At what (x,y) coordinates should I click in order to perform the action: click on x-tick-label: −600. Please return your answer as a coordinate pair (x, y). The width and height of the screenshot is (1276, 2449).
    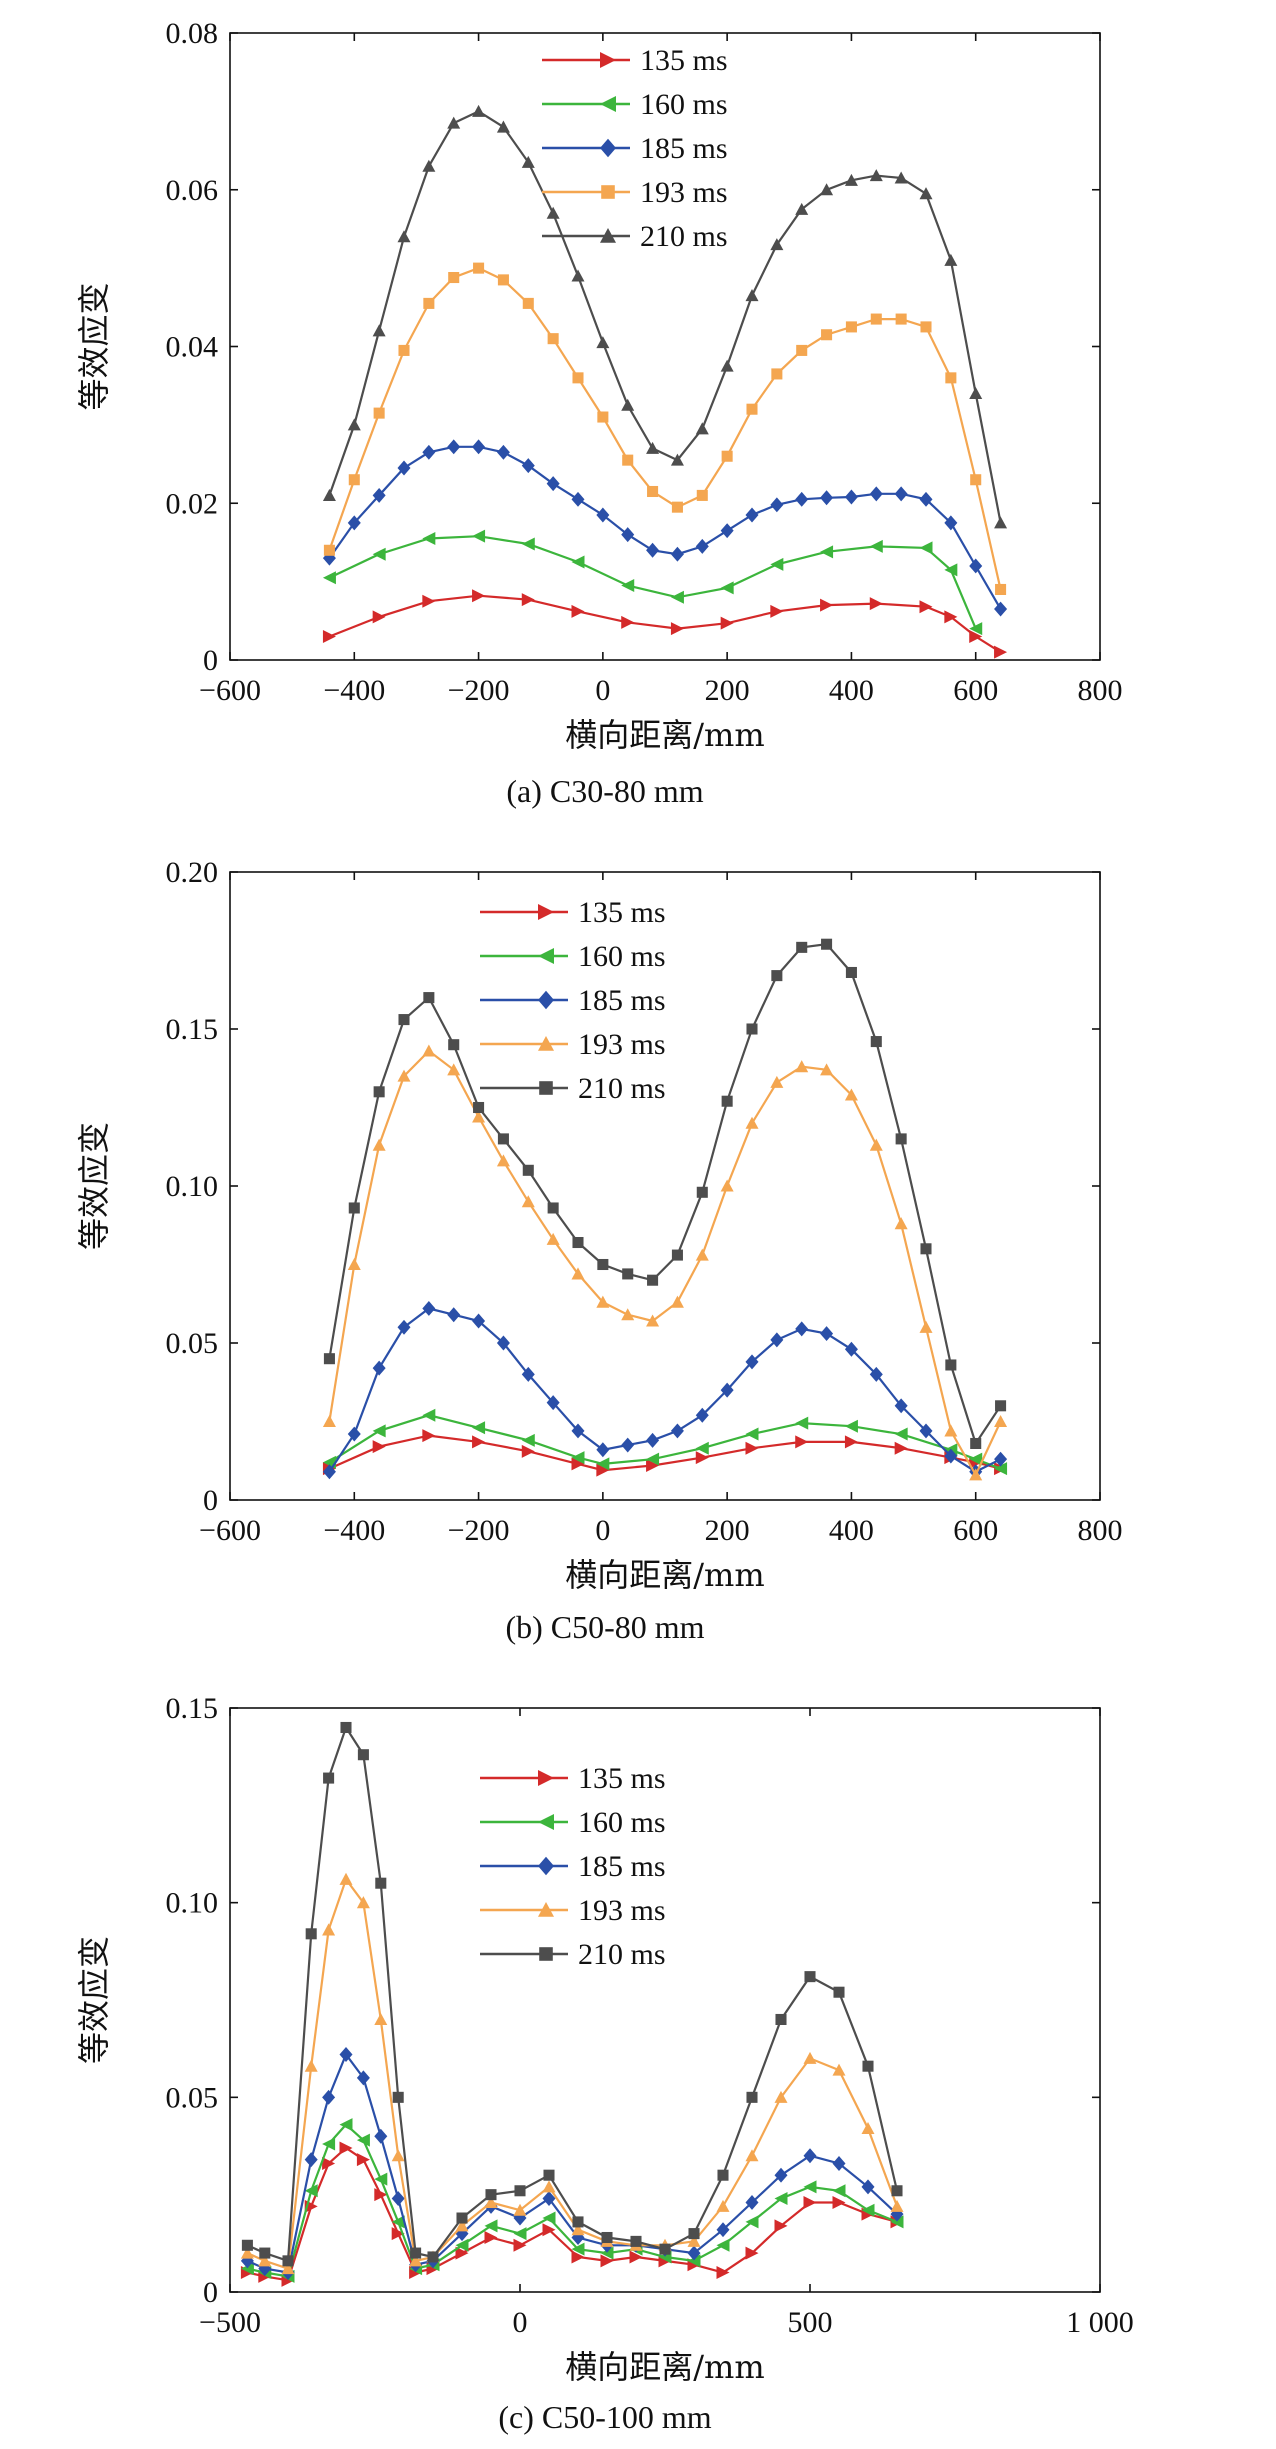
    Looking at the image, I should click on (230, 1530).